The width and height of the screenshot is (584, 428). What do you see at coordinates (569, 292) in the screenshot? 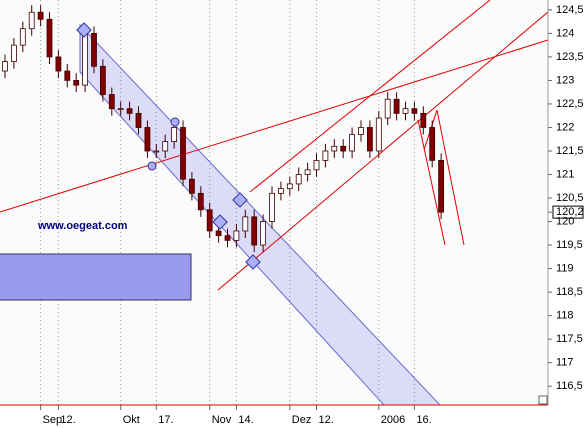
I see `y-tick-label: 118,5` at bounding box center [569, 292].